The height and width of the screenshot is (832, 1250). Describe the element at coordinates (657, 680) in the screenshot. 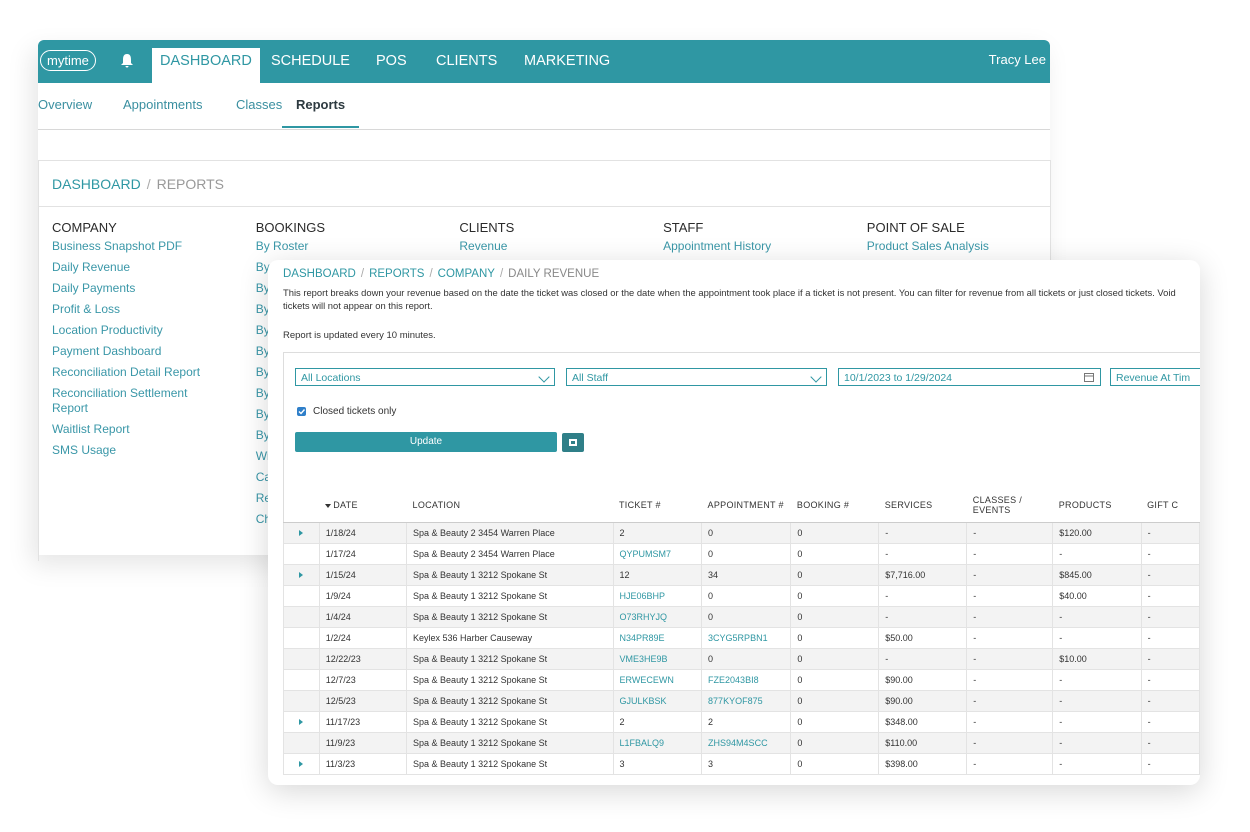

I see `table-cell: ERWECEWN` at that location.